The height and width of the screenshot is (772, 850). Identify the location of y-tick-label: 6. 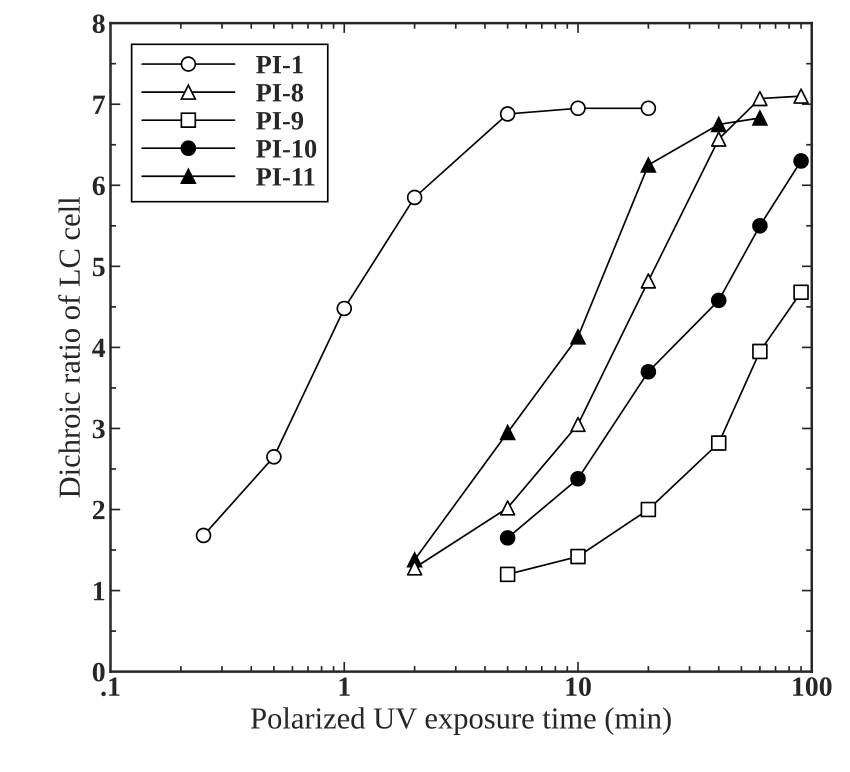
(98, 186).